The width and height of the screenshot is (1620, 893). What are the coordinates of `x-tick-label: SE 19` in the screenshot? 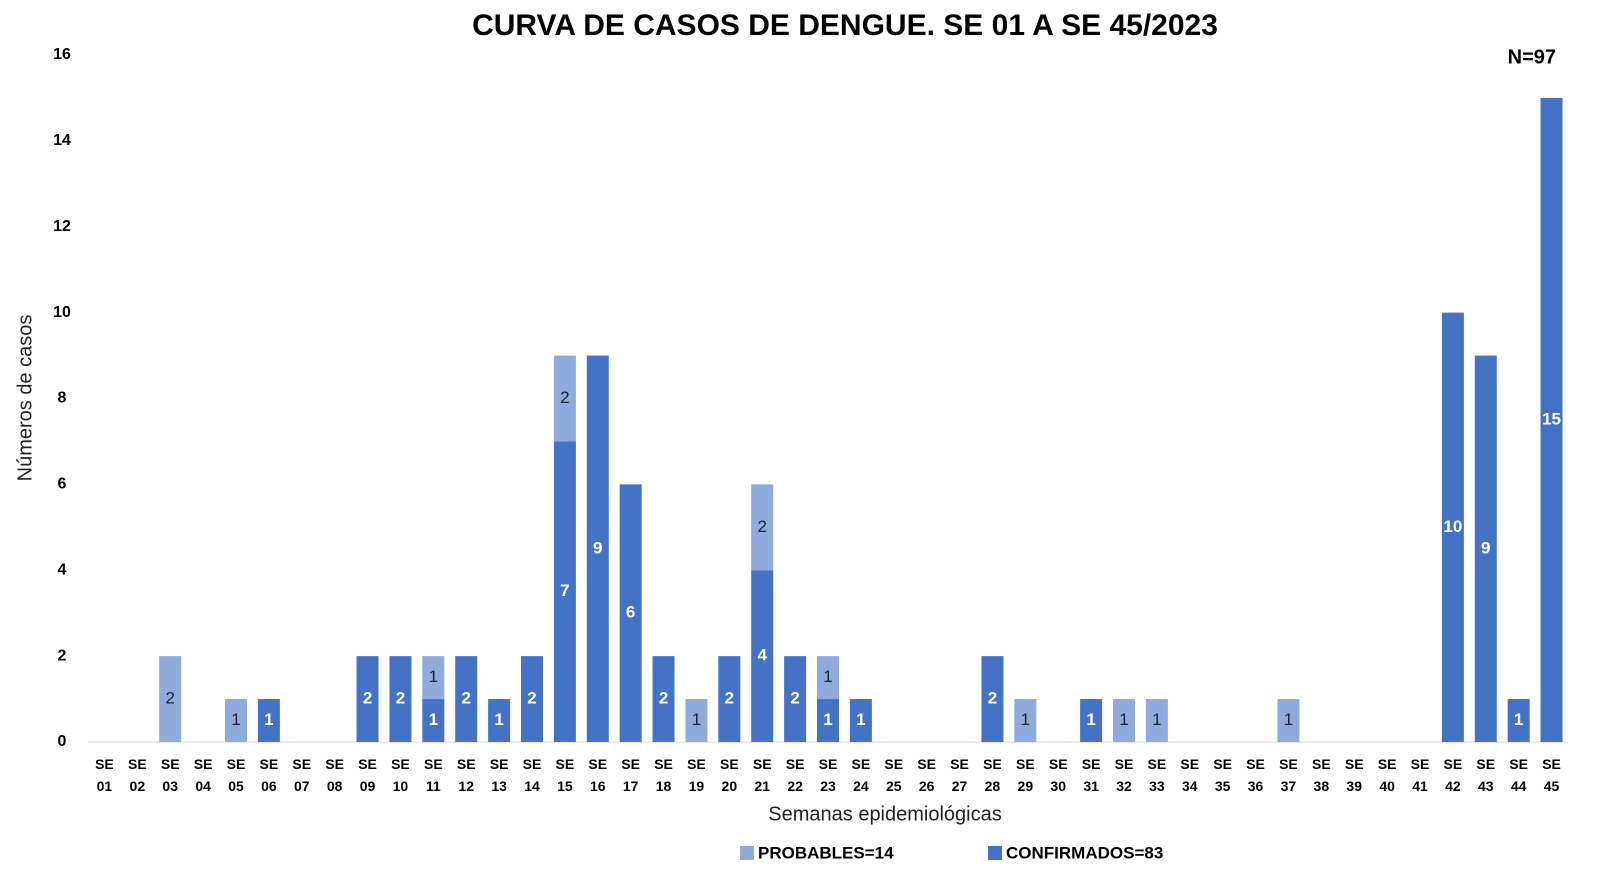 It's located at (696, 775).